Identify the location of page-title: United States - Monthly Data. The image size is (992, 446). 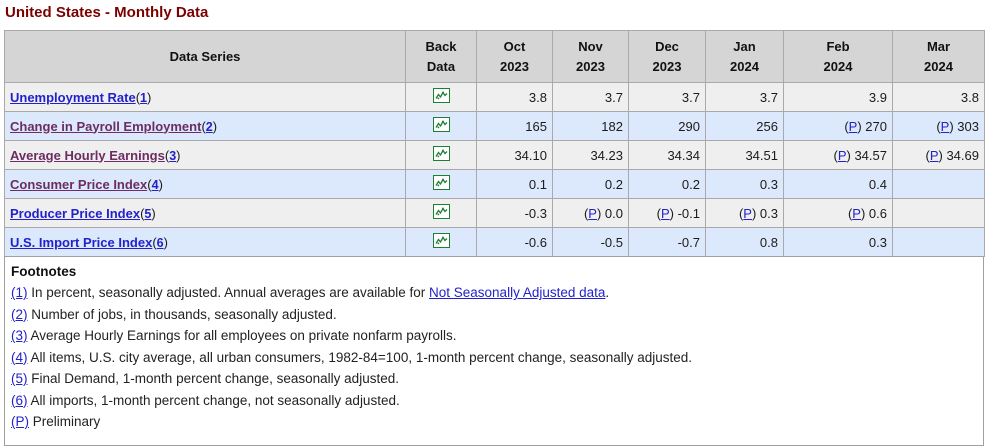
(107, 12).